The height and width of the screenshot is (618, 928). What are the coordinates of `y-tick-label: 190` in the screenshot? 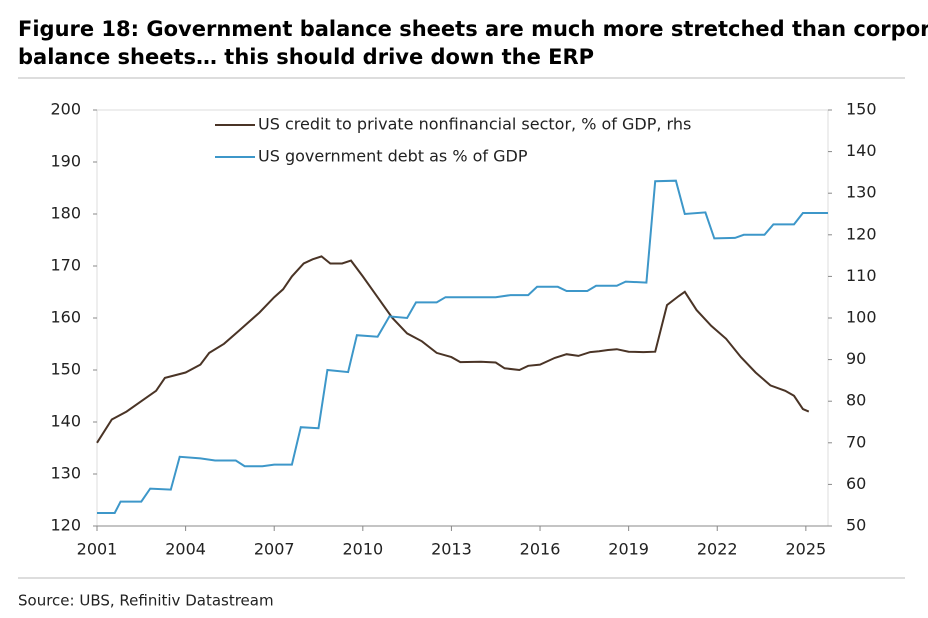 It's located at (65, 161).